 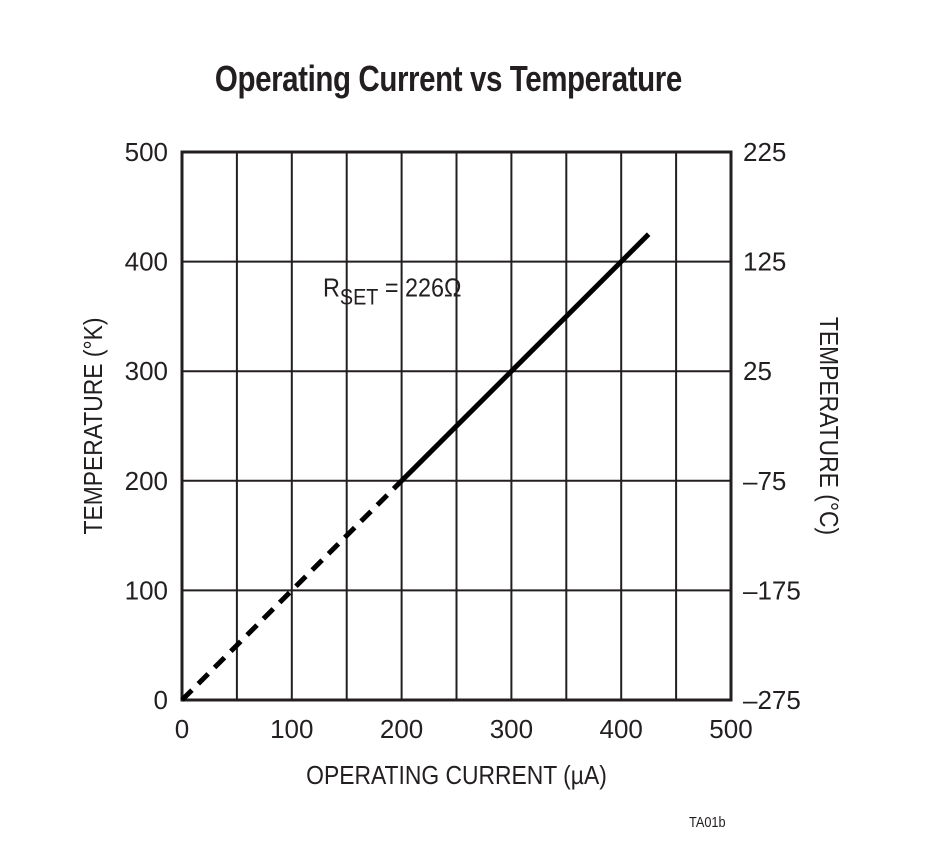 What do you see at coordinates (525, 357) in the screenshot?
I see `solid-series-line` at bounding box center [525, 357].